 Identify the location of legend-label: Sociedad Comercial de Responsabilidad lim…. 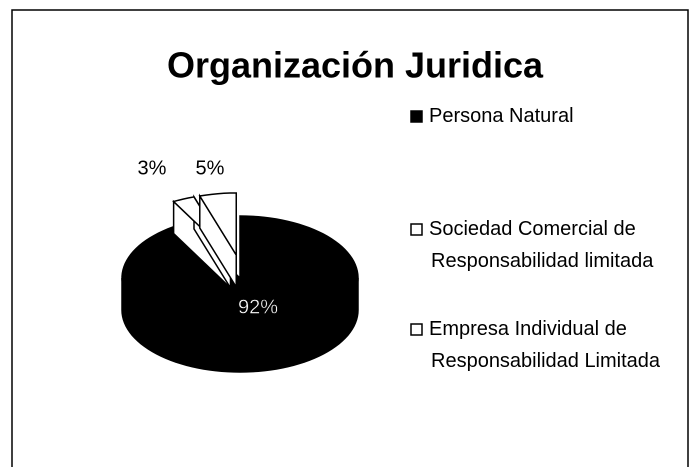
(541, 245).